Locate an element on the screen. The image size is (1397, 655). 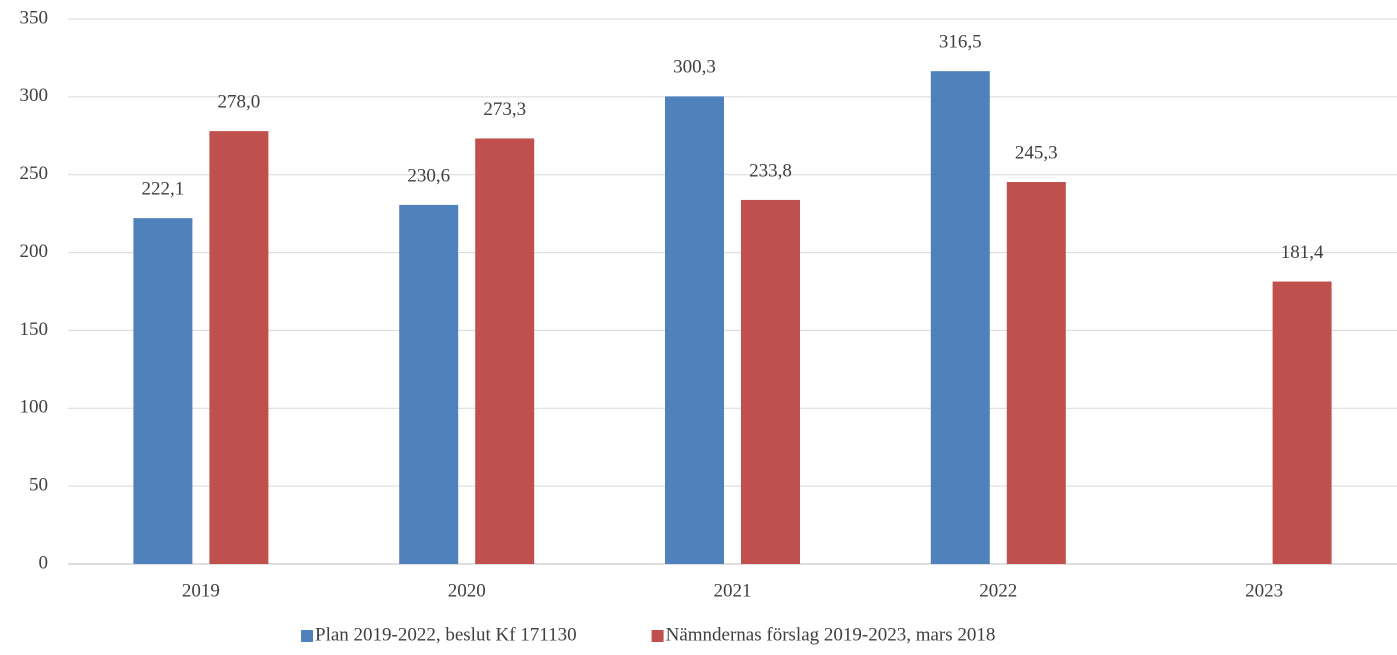
y-tick-label: 250 is located at coordinates (34, 173).